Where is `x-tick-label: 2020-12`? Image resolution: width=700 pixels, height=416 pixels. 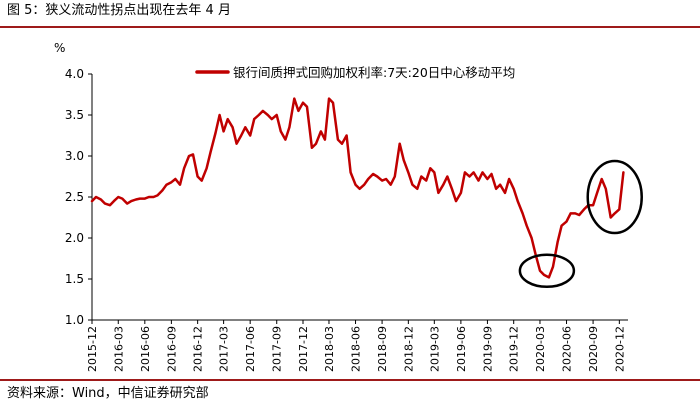 x-tick-label: 2020-12 is located at coordinates (619, 349).